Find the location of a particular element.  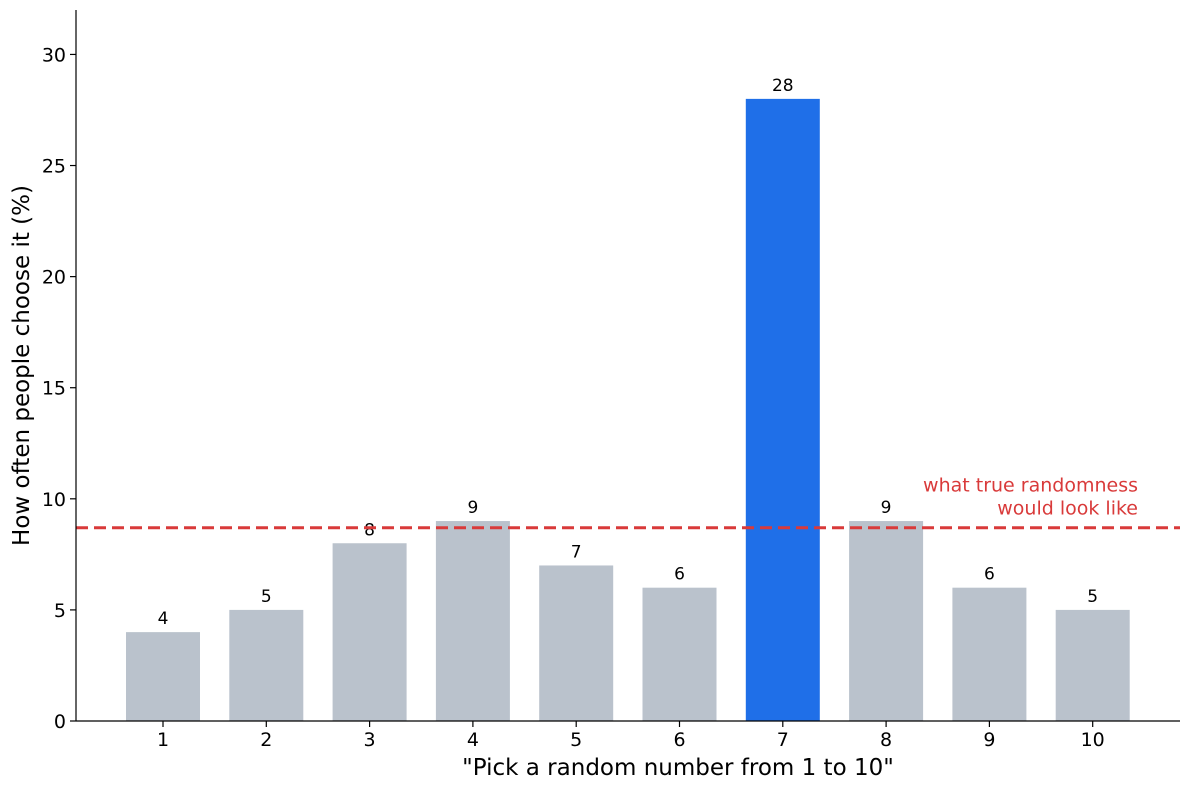

bar-value-label-2: 5 is located at coordinates (266, 597).